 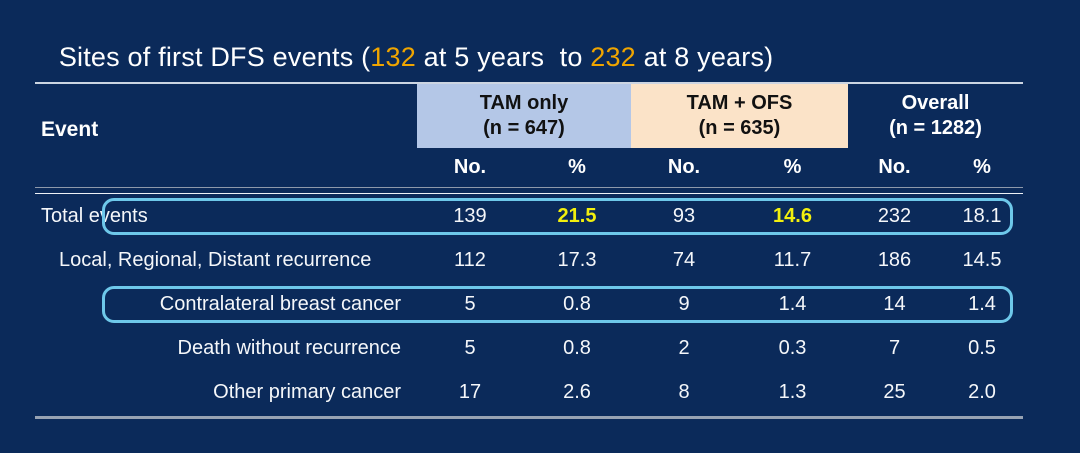 What do you see at coordinates (307, 391) in the screenshot?
I see `row-label: Other primary cancer` at bounding box center [307, 391].